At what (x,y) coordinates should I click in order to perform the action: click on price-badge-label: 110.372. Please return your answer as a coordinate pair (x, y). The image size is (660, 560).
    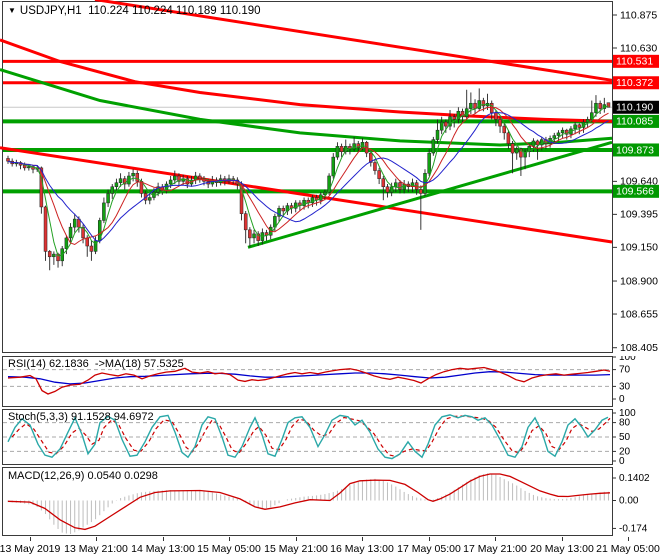
    Looking at the image, I should click on (634, 83).